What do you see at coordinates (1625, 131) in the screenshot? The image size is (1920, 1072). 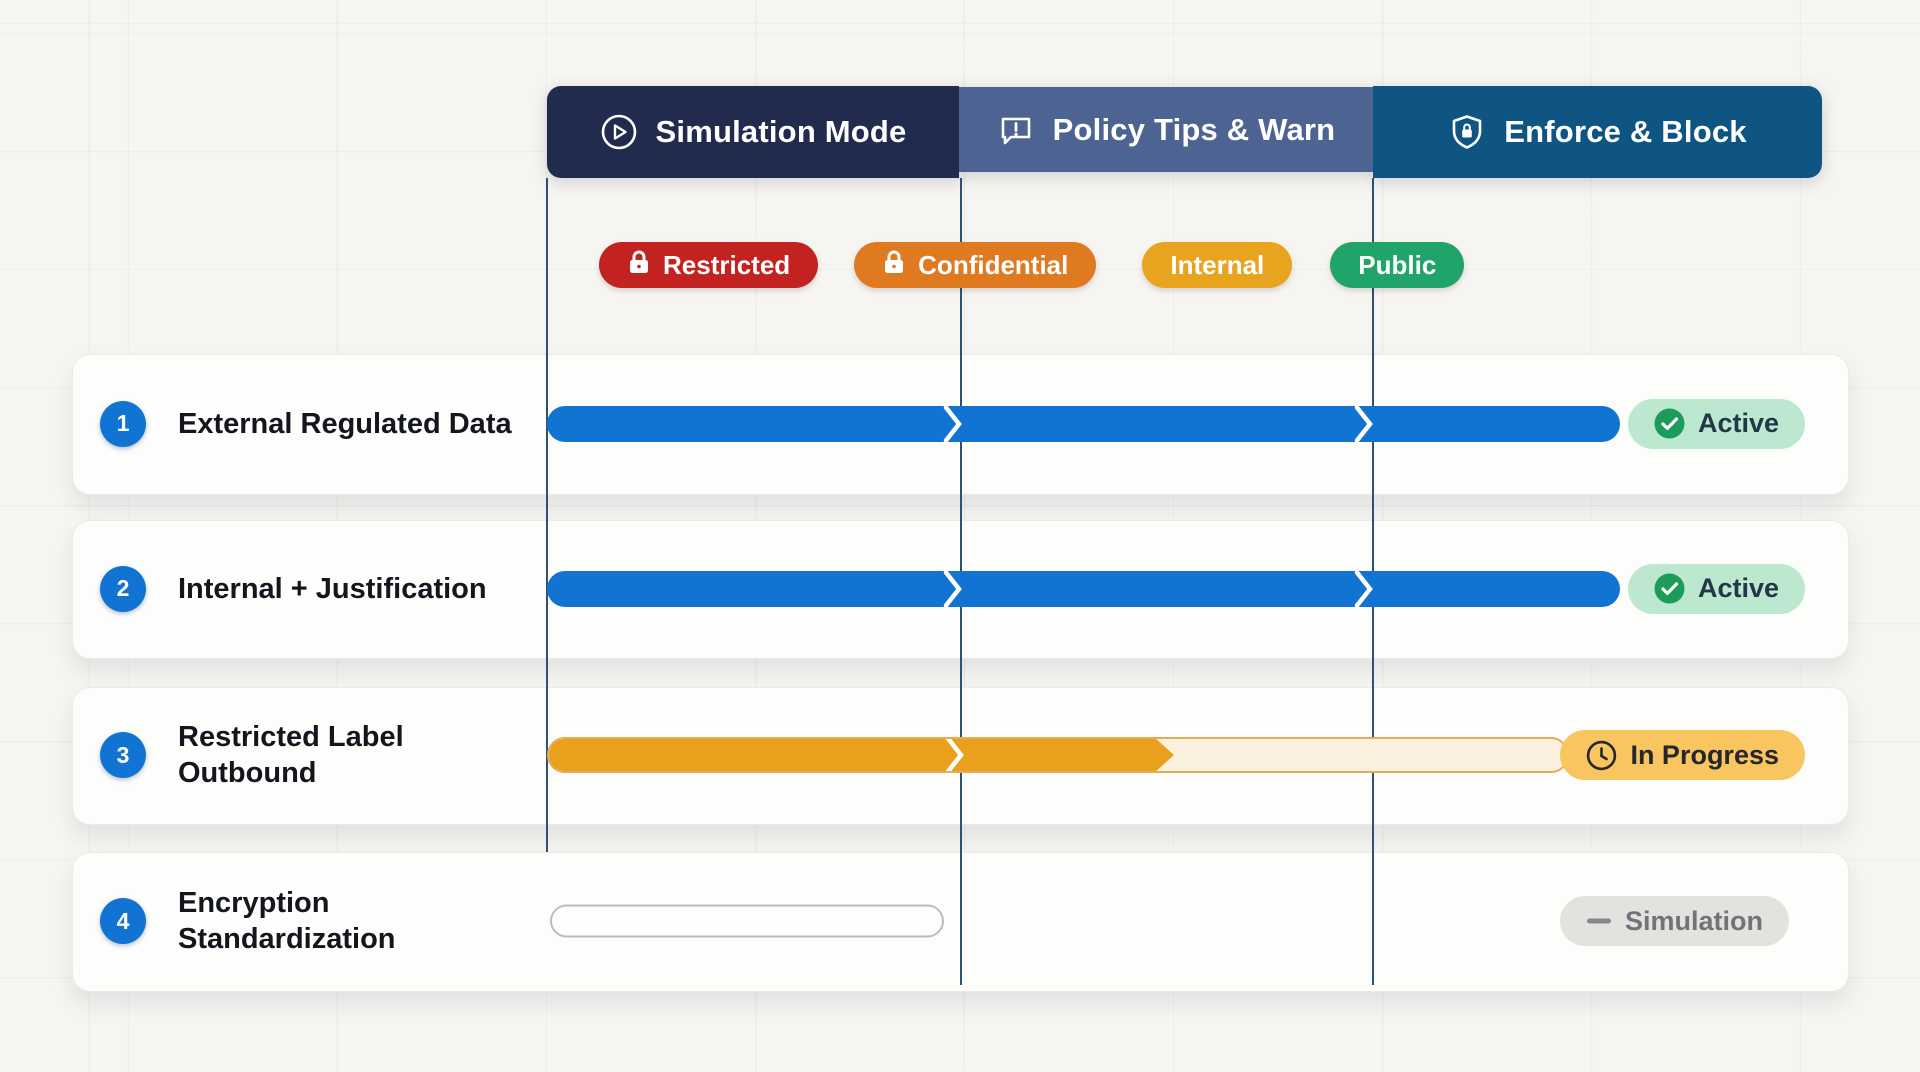 I see `phase-label: Enforce & Block` at bounding box center [1625, 131].